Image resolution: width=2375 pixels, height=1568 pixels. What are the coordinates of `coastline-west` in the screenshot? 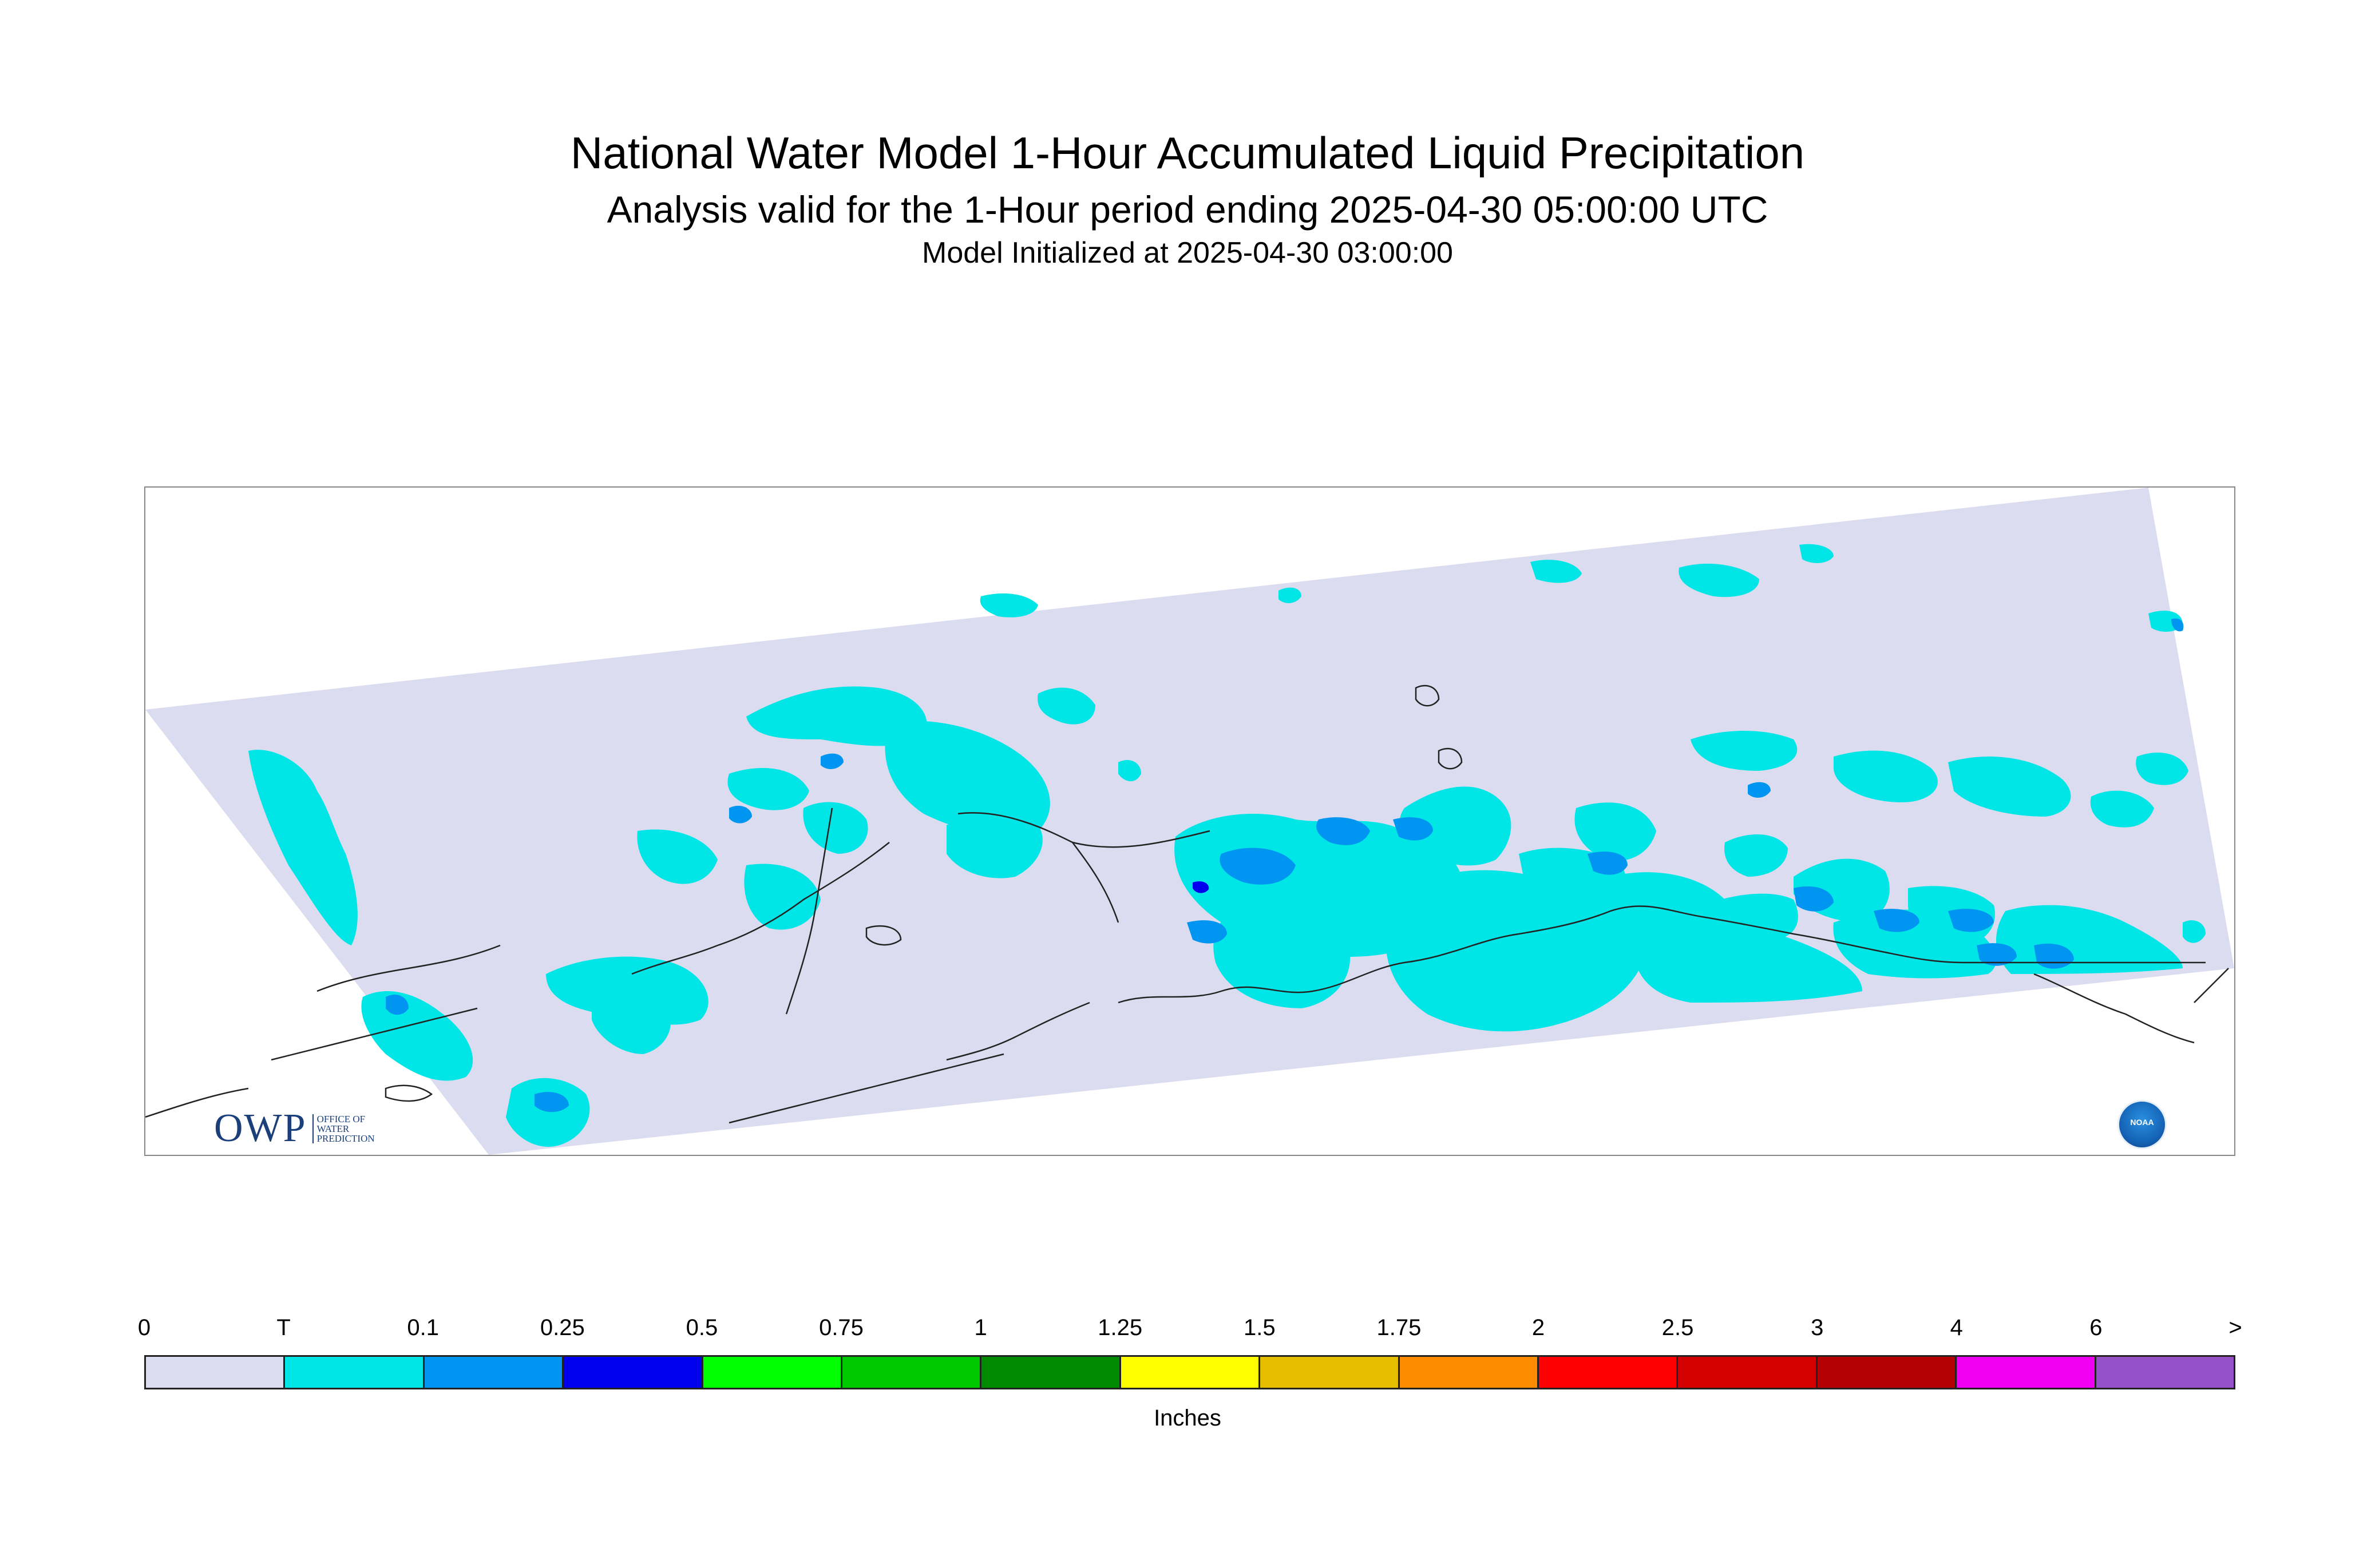 It's located at (1018, 1031).